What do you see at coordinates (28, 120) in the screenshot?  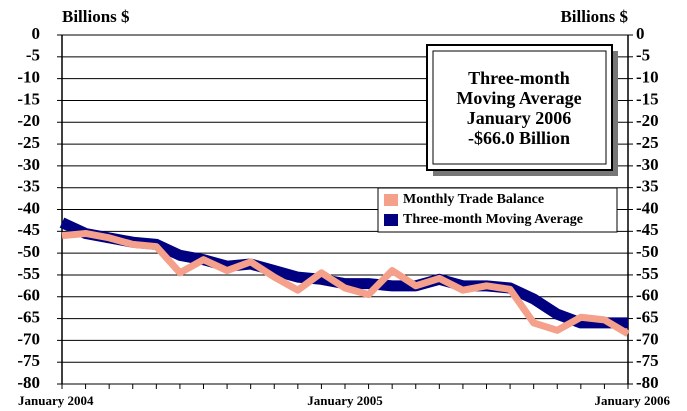 I see `y-tick-label: -20` at bounding box center [28, 120].